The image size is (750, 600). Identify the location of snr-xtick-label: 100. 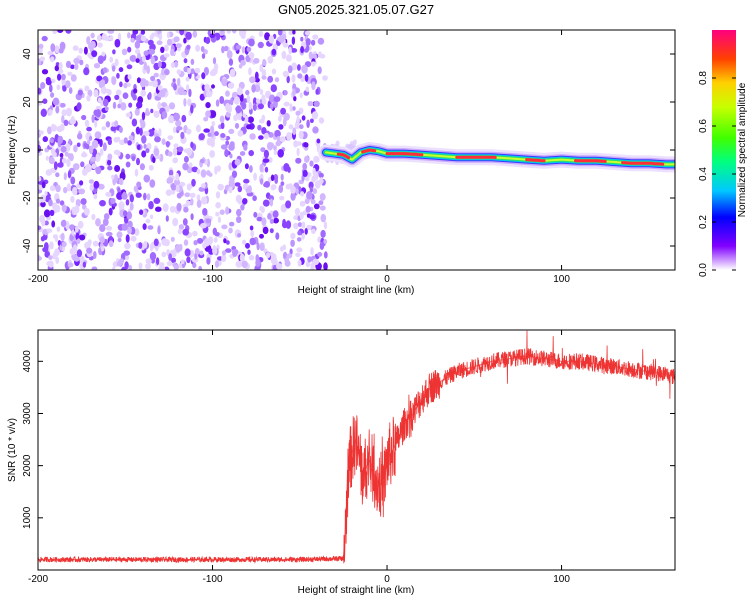
(561, 579).